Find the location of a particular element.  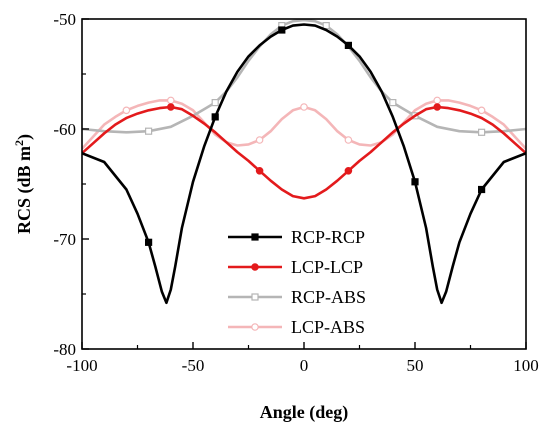

legend-item-rcp-abs: RCP-ABS is located at coordinates (297, 297).